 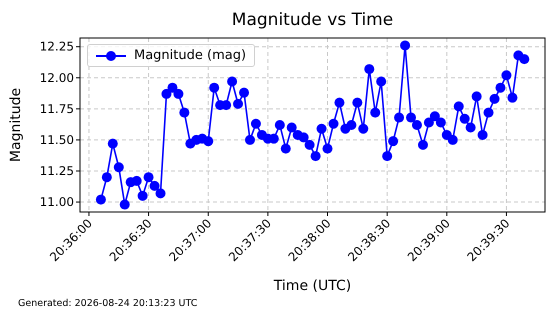 I want to click on legend-label: Magnitude (mag), so click(x=190, y=55).